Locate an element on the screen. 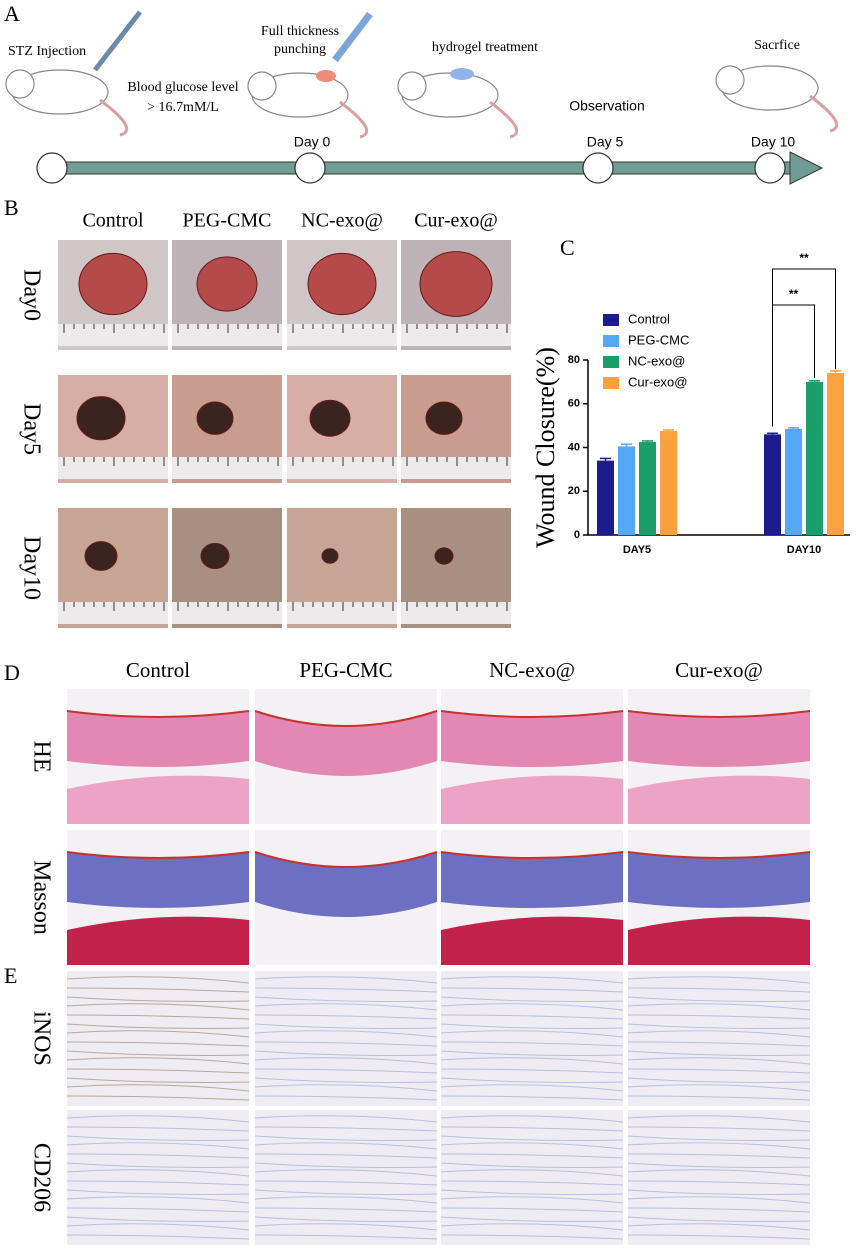  timeline-nodes is located at coordinates (411, 168).